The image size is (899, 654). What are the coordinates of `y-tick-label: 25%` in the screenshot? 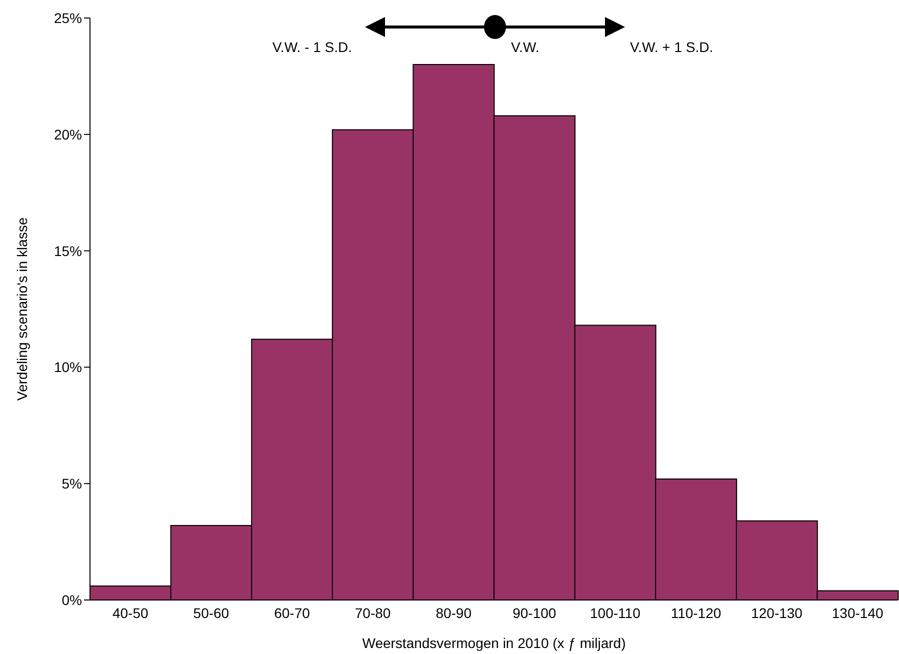 It's located at (68, 18).